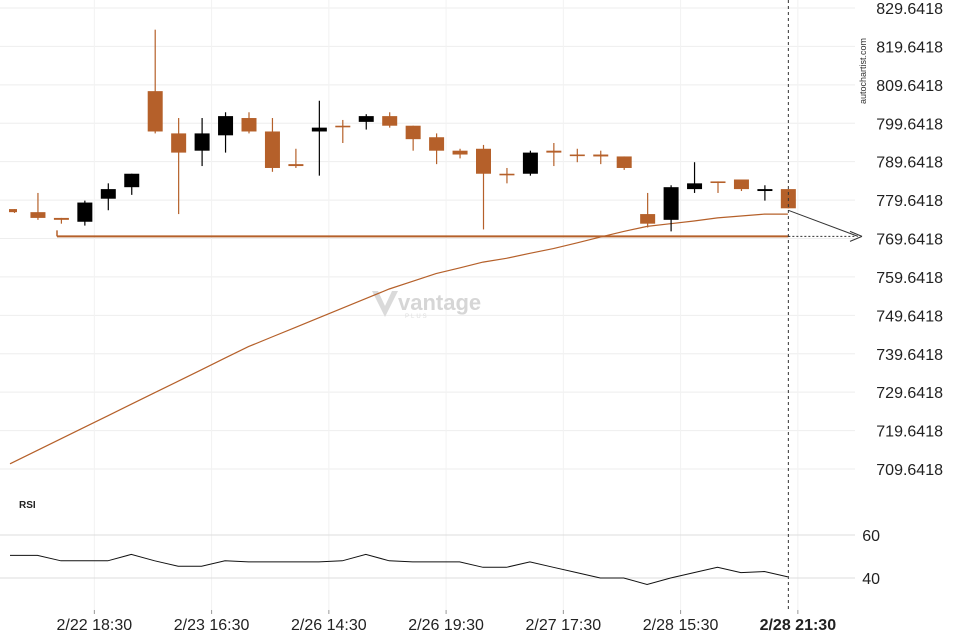 The image size is (960, 640). Describe the element at coordinates (909, 86) in the screenshot. I see `price-tick-label: 809.6418` at that location.